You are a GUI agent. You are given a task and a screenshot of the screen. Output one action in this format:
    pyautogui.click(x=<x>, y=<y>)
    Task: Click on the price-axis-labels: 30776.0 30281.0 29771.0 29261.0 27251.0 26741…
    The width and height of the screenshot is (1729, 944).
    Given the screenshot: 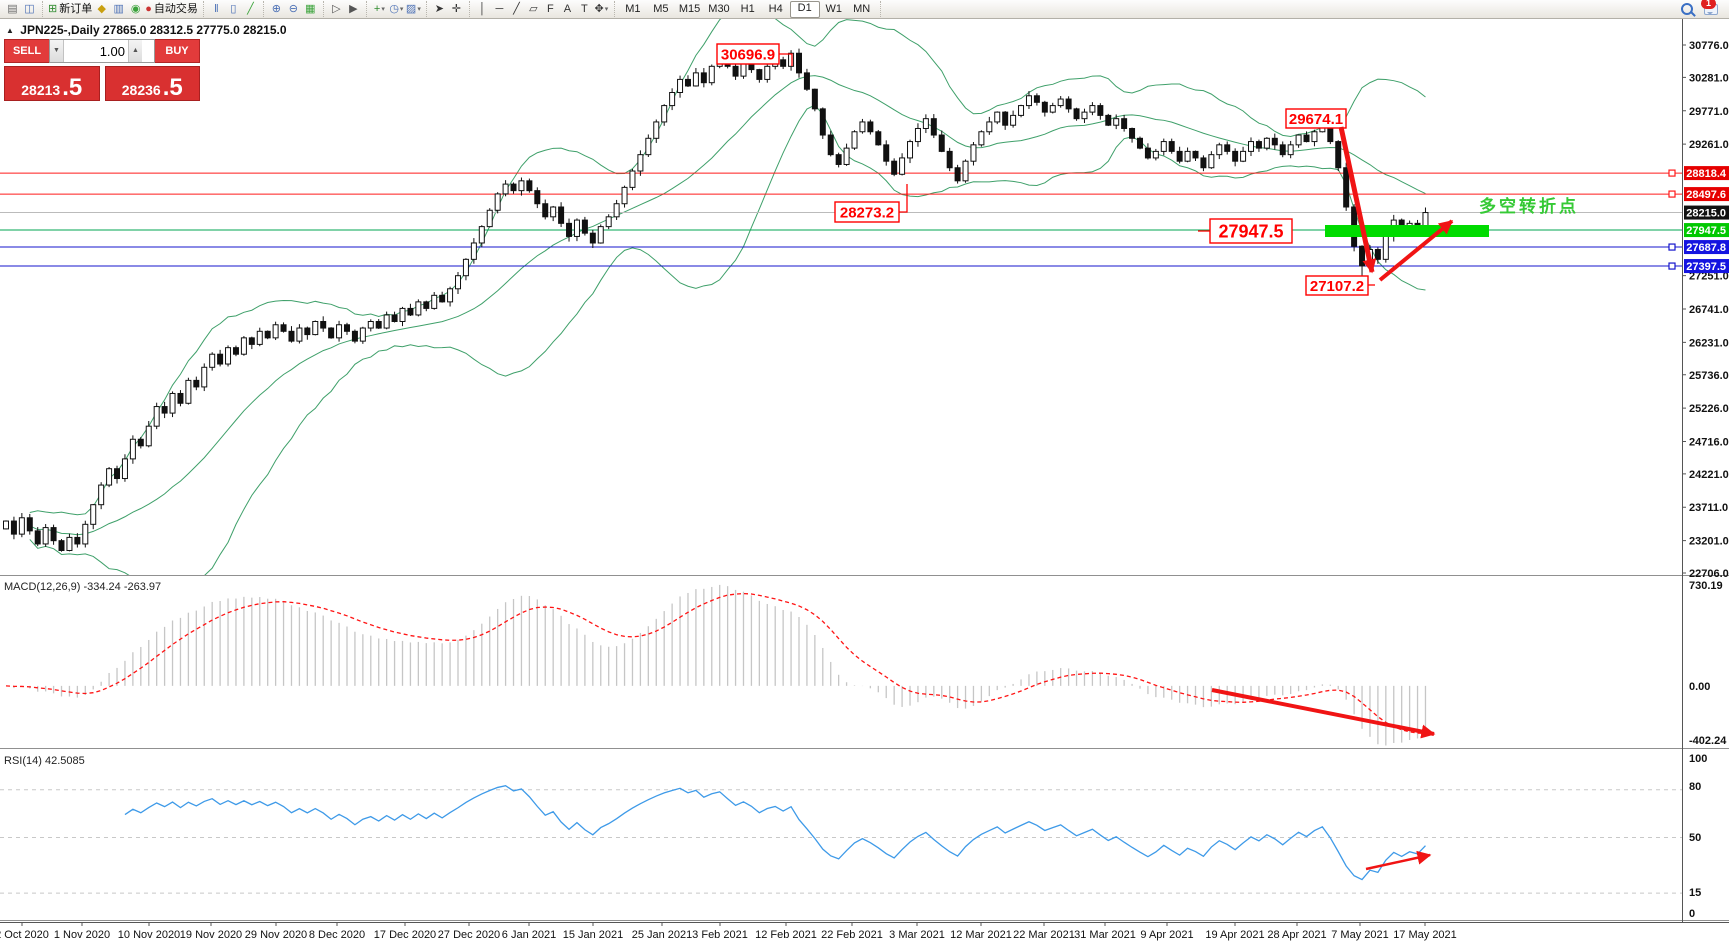 What is the action you would take?
    pyautogui.click(x=1705, y=310)
    